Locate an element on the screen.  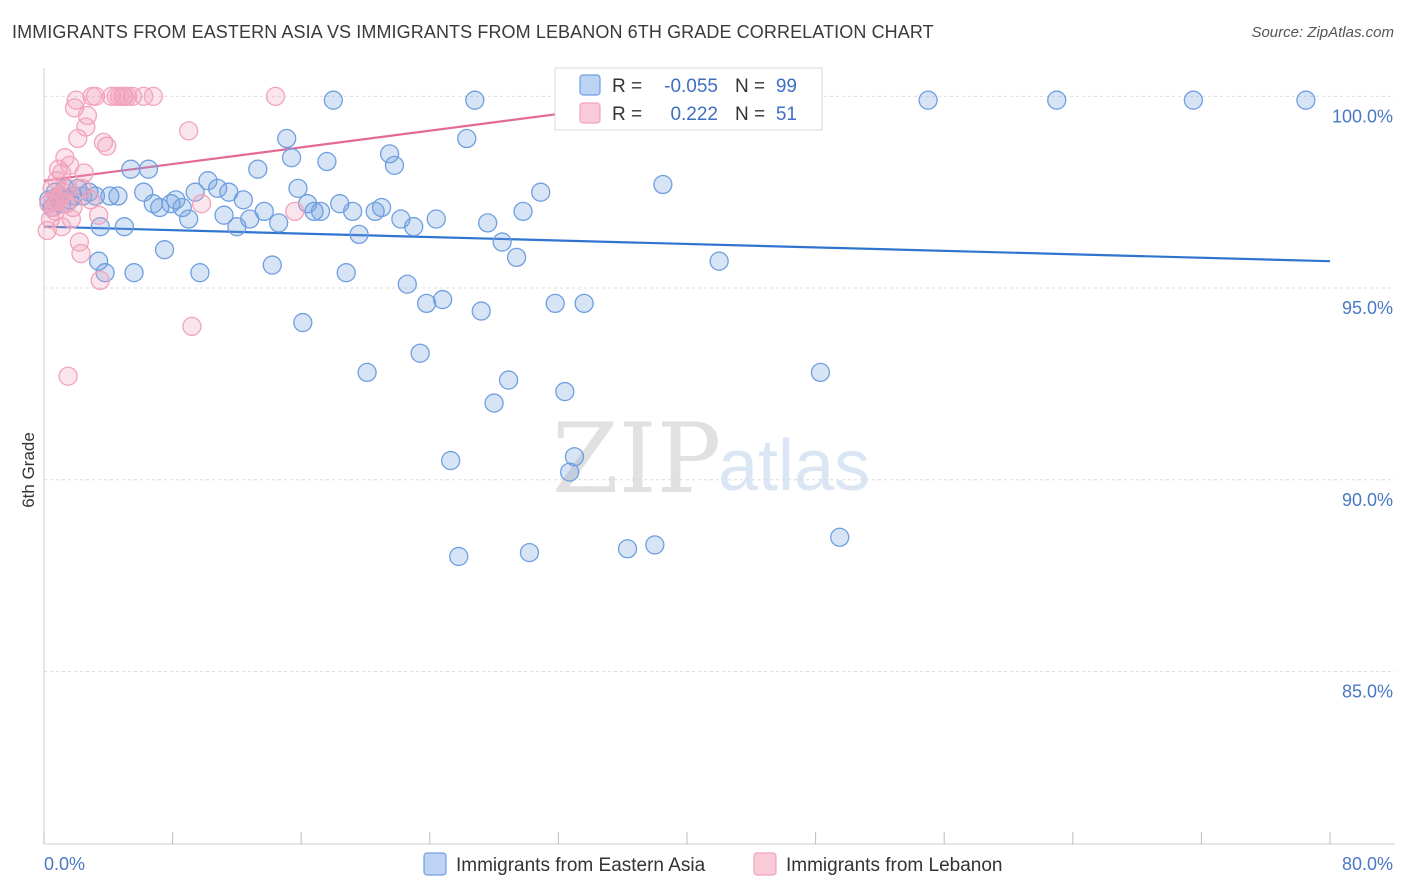
series-lebanon is located at coordinates (171, 236).